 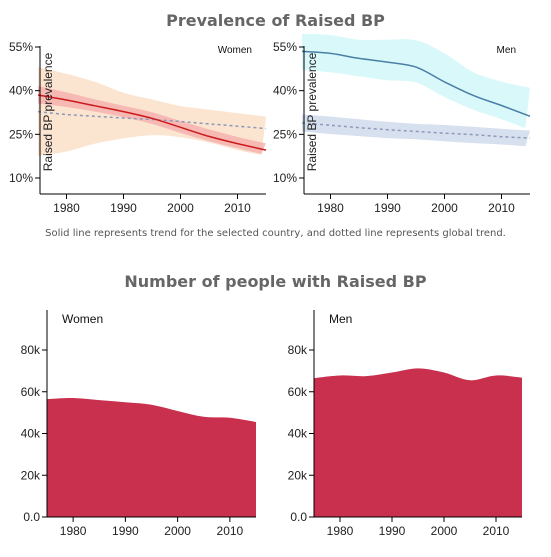 What do you see at coordinates (82, 319) in the screenshot?
I see `women-number-panel-label: Women` at bounding box center [82, 319].